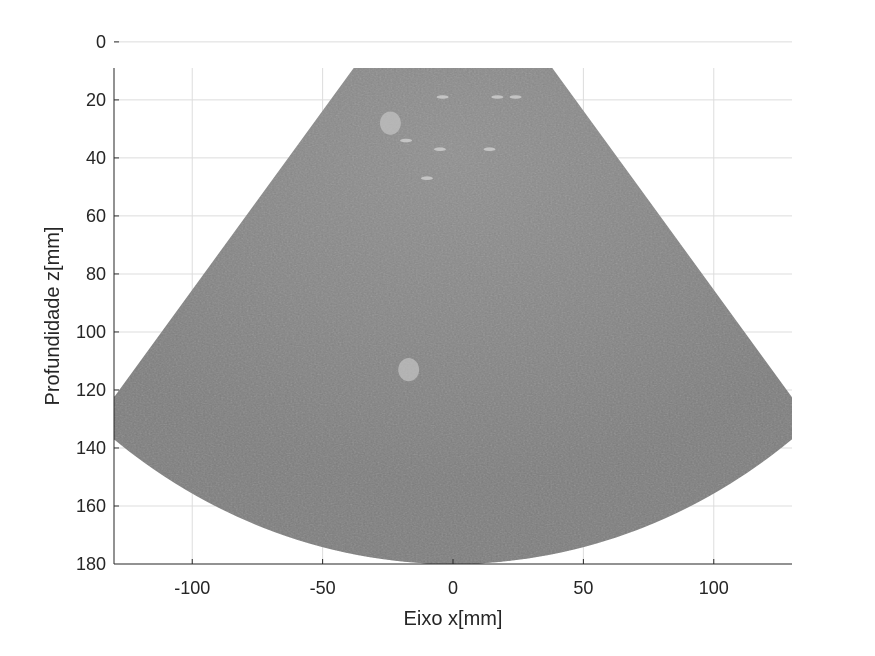 The height and width of the screenshot is (656, 875). Describe the element at coordinates (192, 588) in the screenshot. I see `x-tick-label-0: -100` at that location.